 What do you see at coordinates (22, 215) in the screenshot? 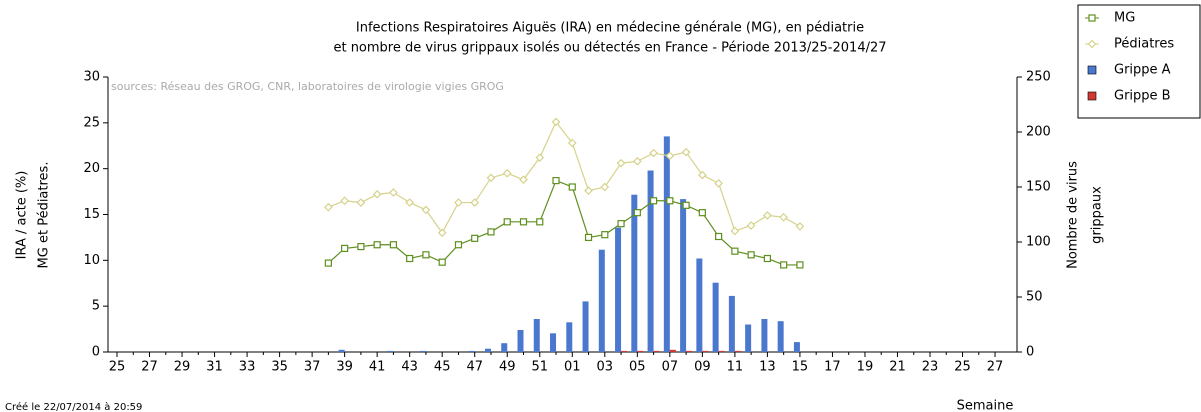
I see `y-axis-label: IRA / acte (%)` at bounding box center [22, 215].